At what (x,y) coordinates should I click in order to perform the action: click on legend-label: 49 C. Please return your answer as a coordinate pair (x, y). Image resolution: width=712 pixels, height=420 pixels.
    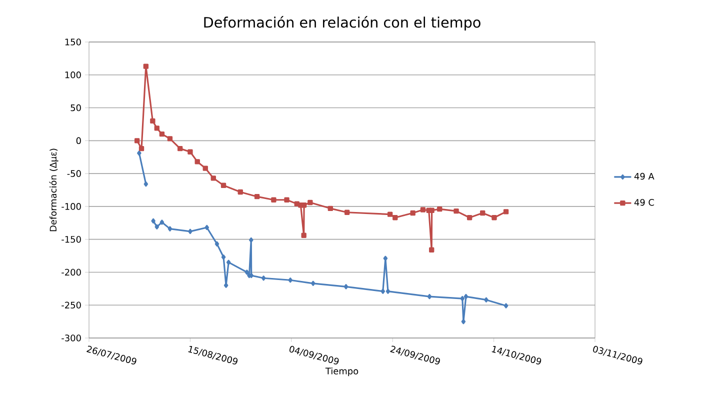
    Looking at the image, I should click on (644, 202).